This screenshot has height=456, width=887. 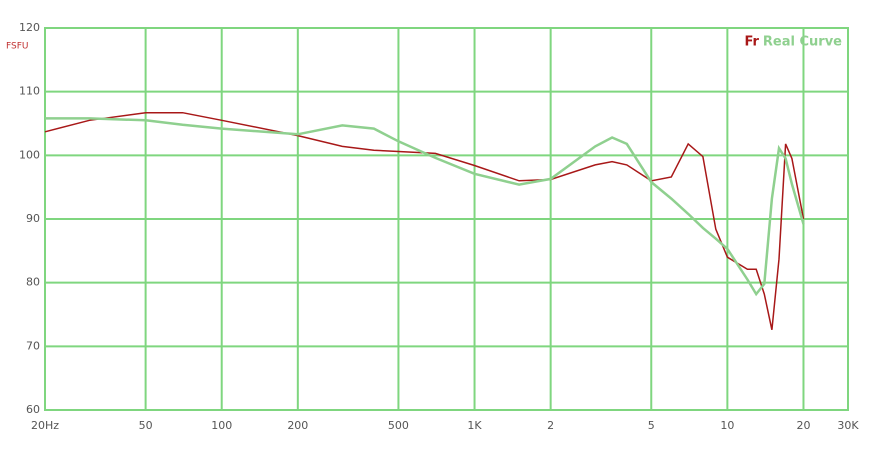 What do you see at coordinates (221, 425) in the screenshot?
I see `x-tick-label: 100` at bounding box center [221, 425].